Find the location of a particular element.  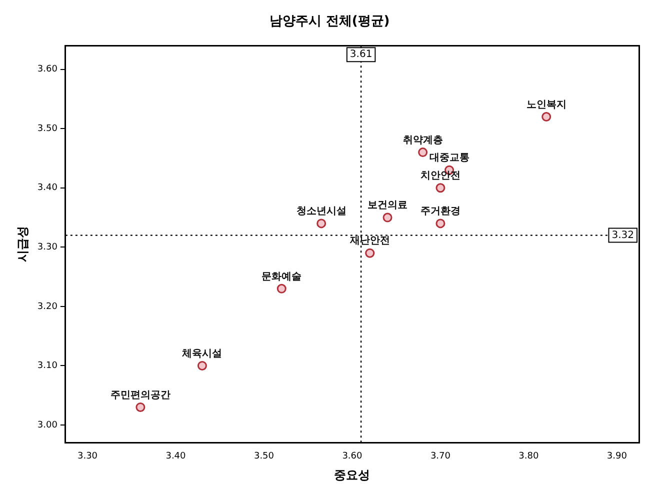

annotation: 치안안전 is located at coordinates (440, 176).